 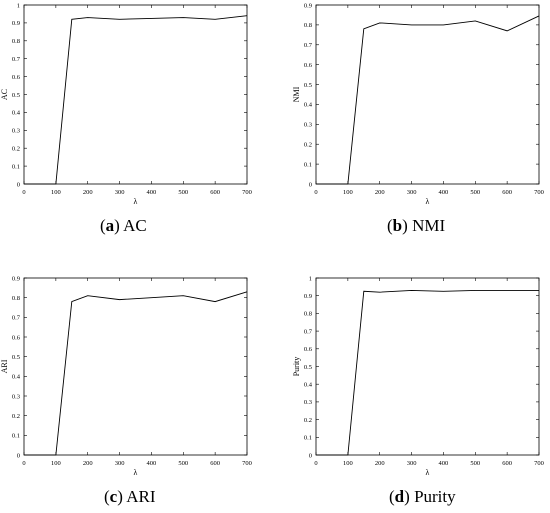 I want to click on caption-letter: b, so click(x=397, y=225).